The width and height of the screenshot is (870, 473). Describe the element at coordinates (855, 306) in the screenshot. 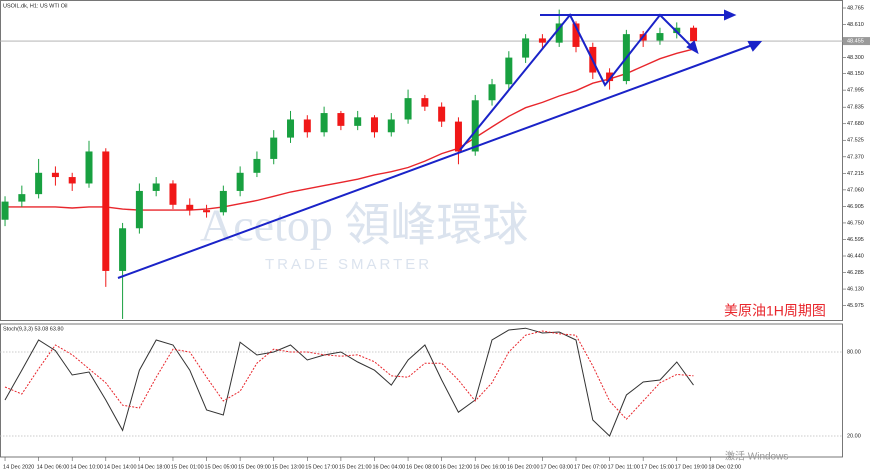

I see `y-tick-label: 45.975` at that location.